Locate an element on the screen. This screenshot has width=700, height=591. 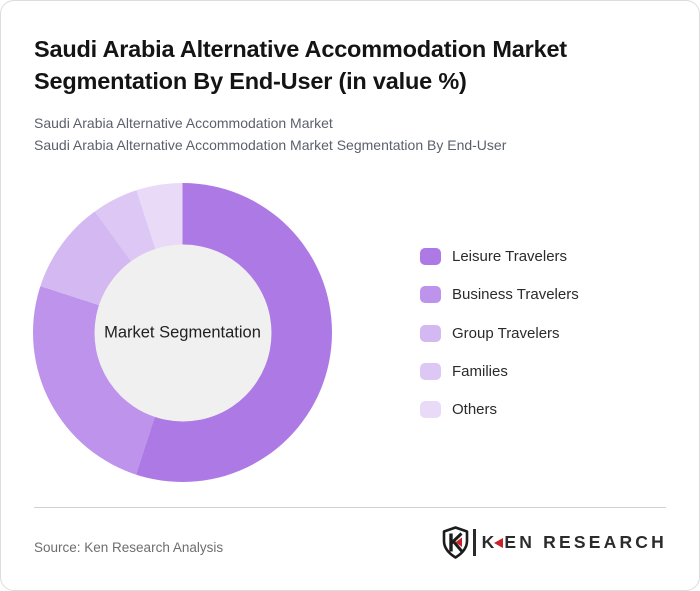
logo-letter-k: K is located at coordinates (489, 541).